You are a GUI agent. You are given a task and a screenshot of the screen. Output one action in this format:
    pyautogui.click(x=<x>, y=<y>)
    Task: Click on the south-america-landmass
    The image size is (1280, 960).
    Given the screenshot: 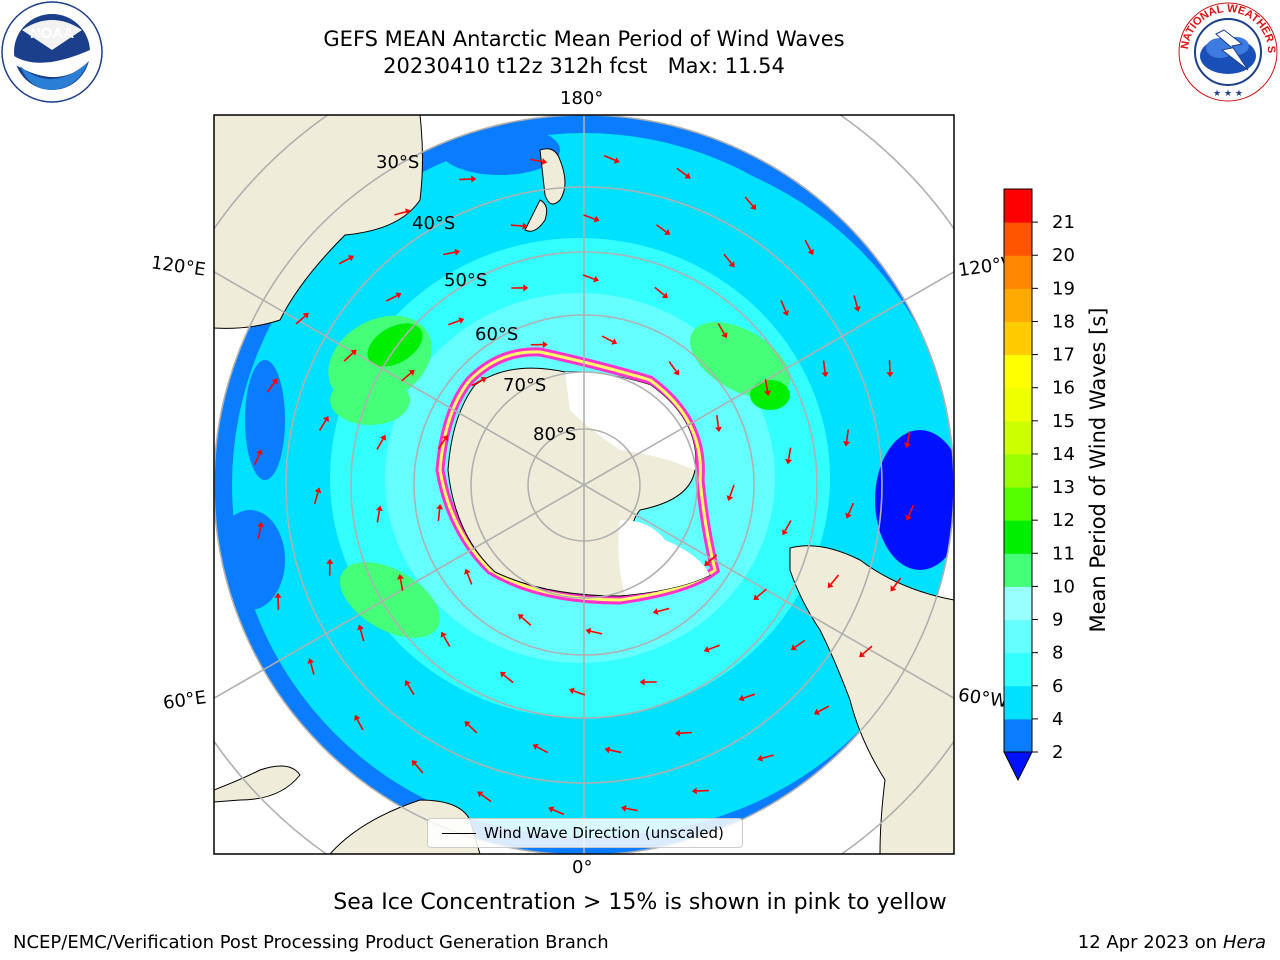 What is the action you would take?
    pyautogui.click(x=871, y=699)
    